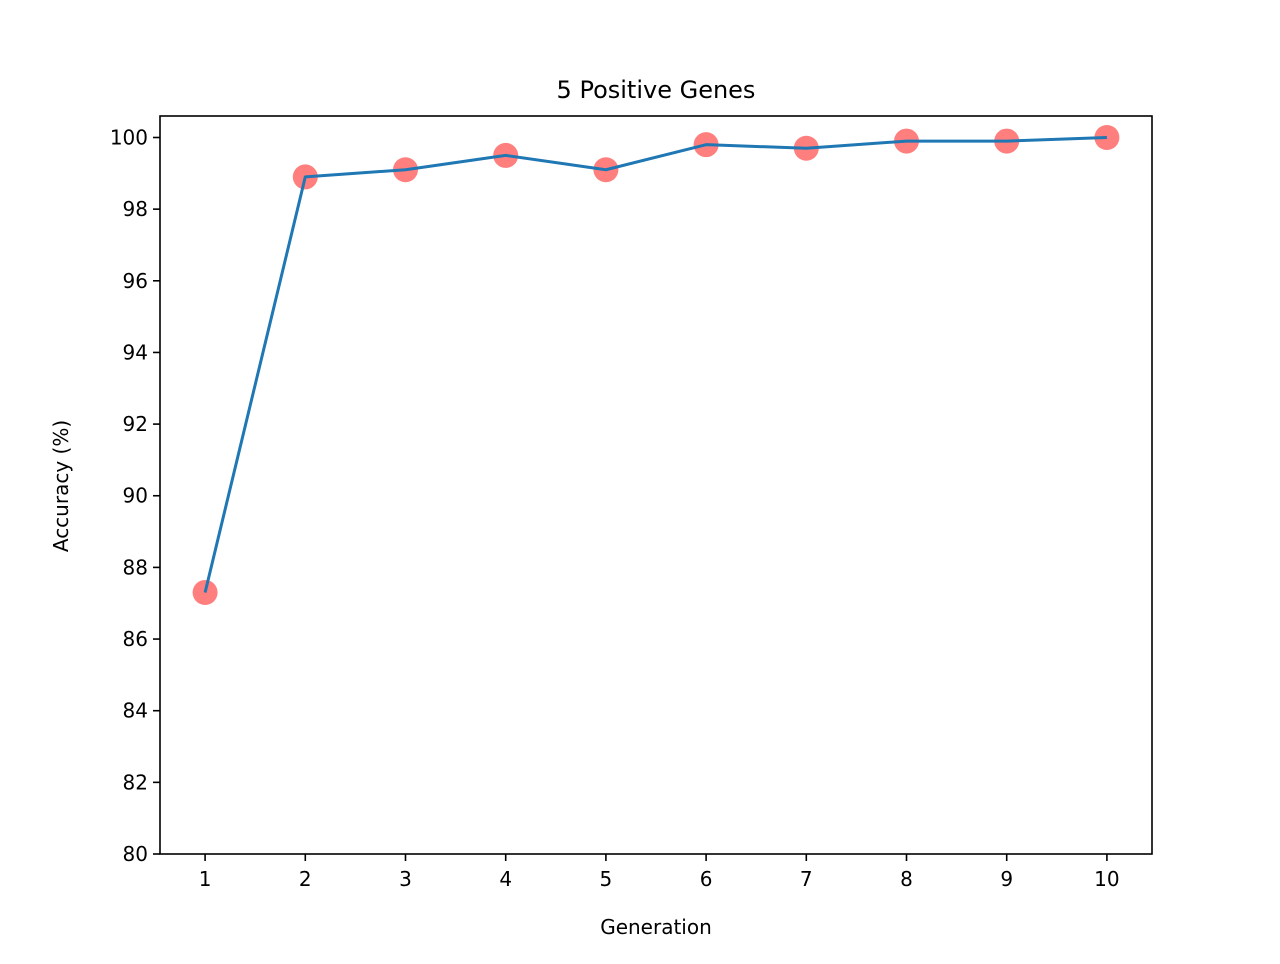  I want to click on x-tick-label: 10, so click(1106, 879).